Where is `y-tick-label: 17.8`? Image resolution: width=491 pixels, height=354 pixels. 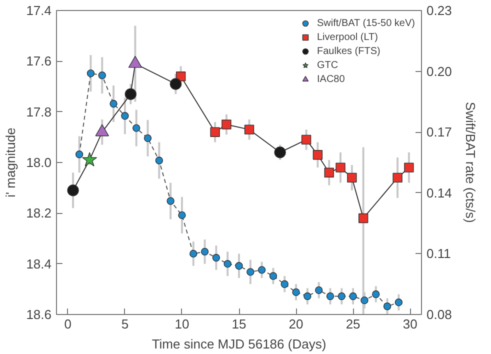
y-tick-label: 17.8 is located at coordinates (39, 112).